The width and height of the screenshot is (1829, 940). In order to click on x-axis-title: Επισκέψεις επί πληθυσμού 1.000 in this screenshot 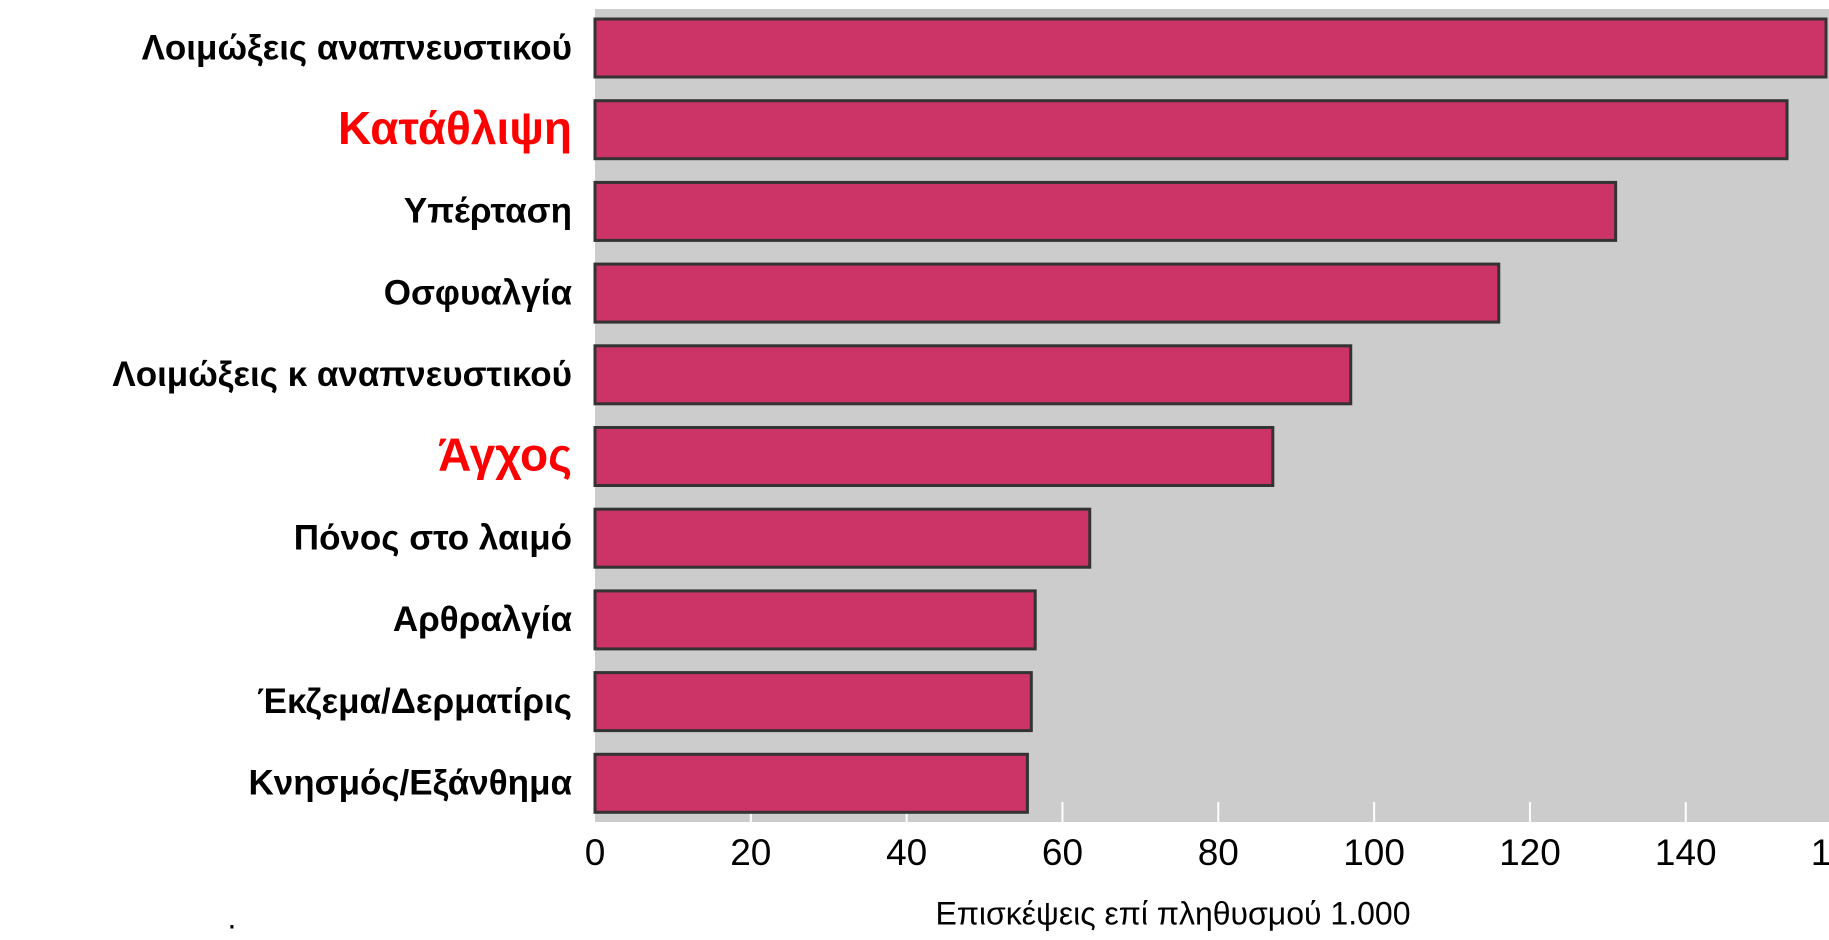, I will do `click(1172, 913)`.